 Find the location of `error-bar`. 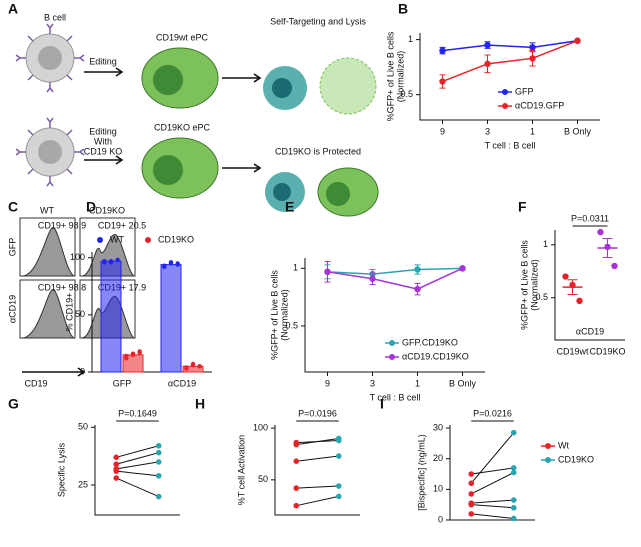

error-bar is located at coordinates (607, 247).